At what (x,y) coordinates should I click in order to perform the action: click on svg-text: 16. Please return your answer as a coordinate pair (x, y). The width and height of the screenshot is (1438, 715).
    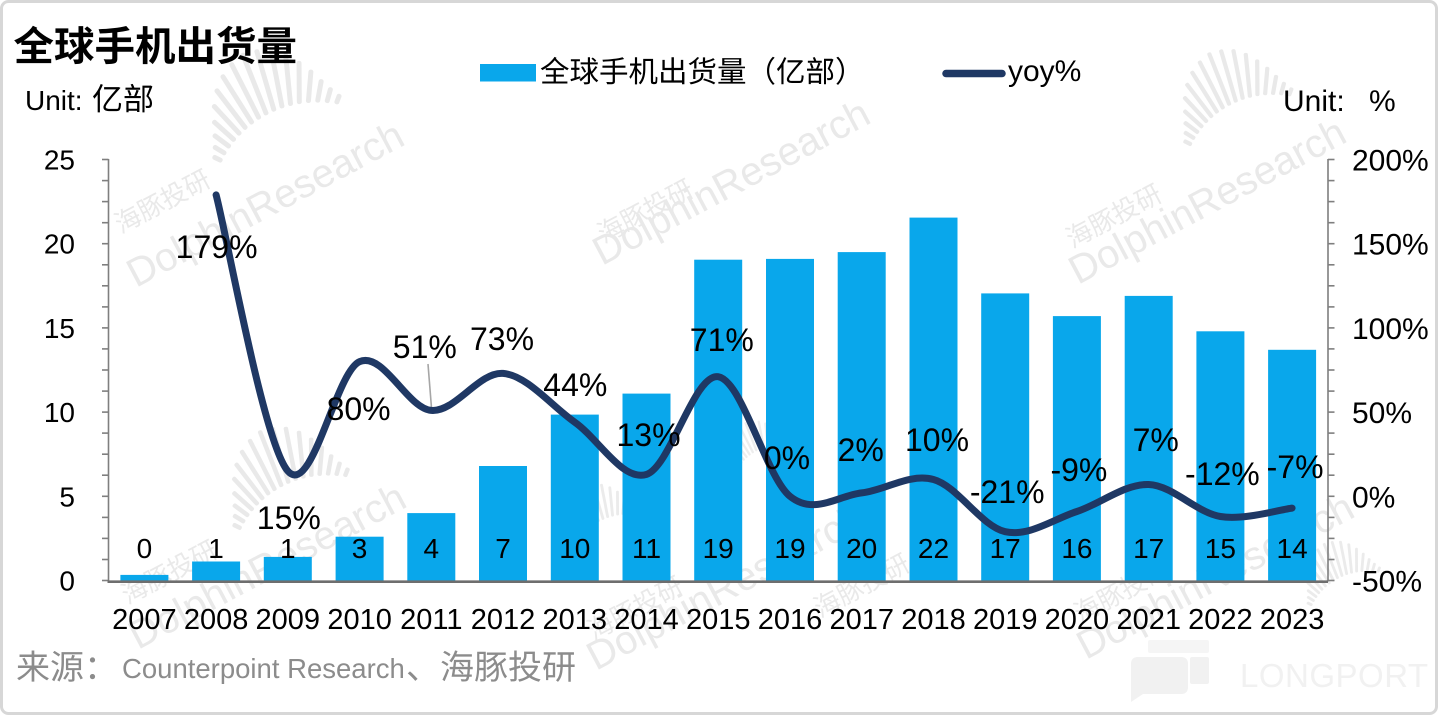
    Looking at the image, I should click on (1076, 548).